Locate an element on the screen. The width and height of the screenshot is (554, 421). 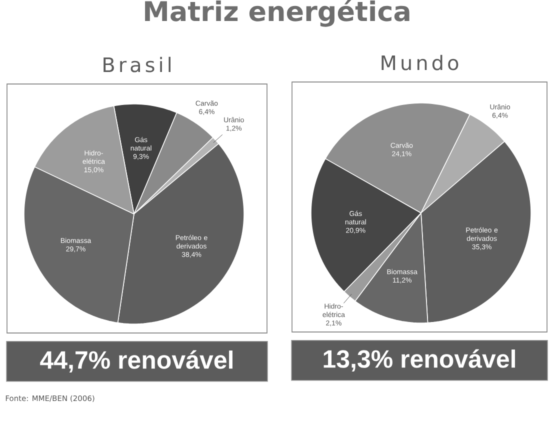
chart-title: Mundo is located at coordinates (420, 62).